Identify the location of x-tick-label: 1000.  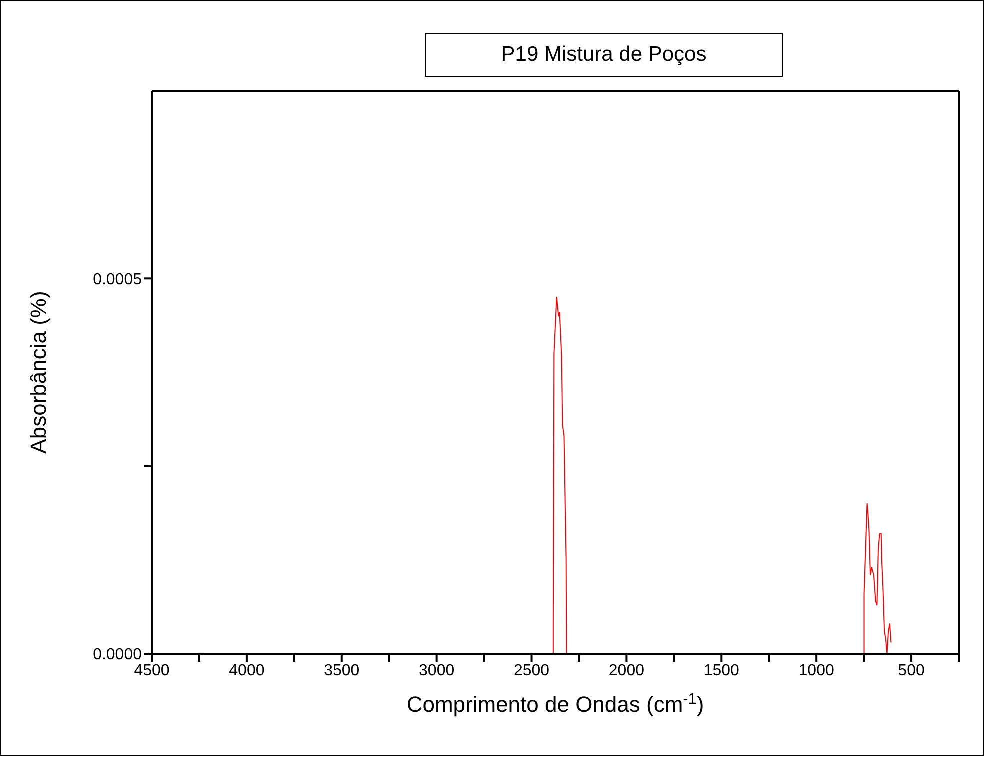
(816, 671).